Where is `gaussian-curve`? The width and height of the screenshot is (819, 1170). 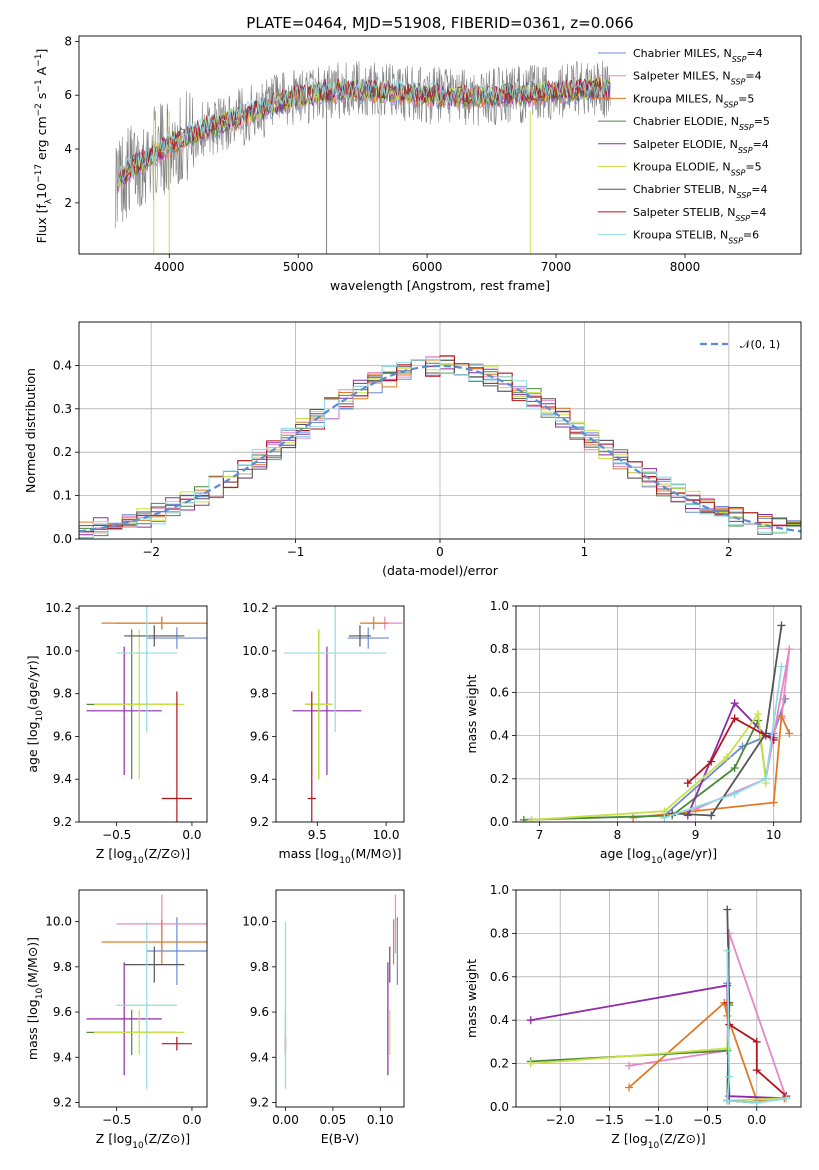
gaussian-curve is located at coordinates (440, 448).